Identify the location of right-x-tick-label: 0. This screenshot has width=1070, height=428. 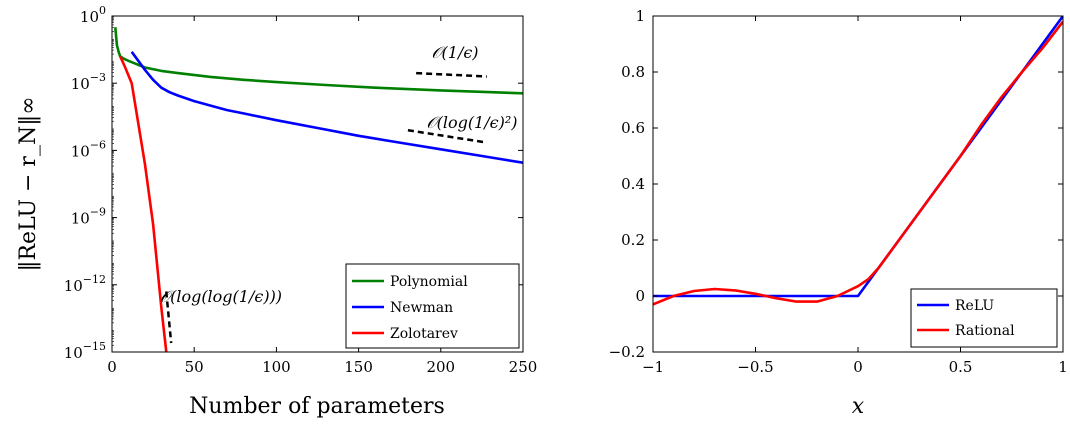
(858, 367).